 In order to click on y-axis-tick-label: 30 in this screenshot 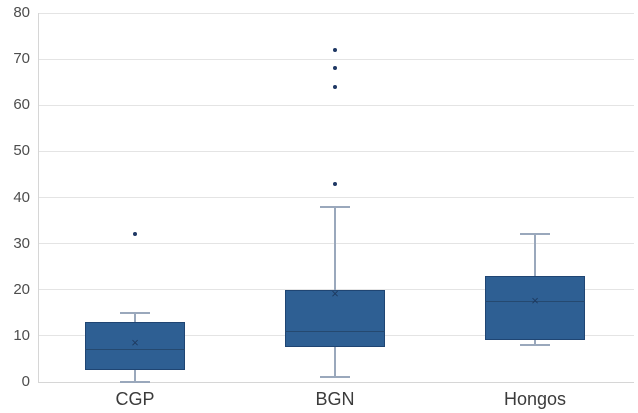, I will do `click(21, 243)`.